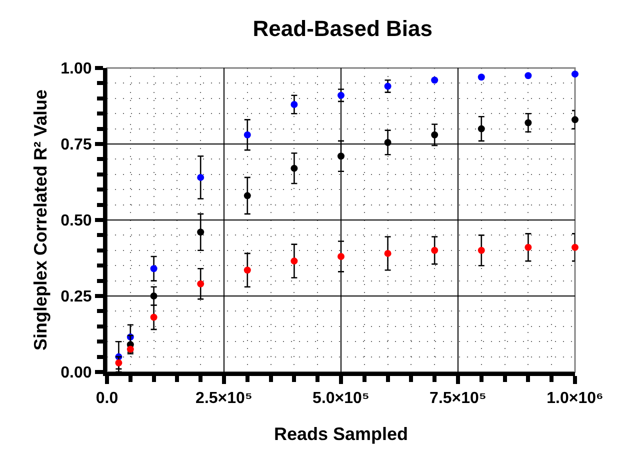 Image resolution: width=623 pixels, height=461 pixels. What do you see at coordinates (76, 69) in the screenshot?
I see `y-tick-label: 1.00` at bounding box center [76, 69].